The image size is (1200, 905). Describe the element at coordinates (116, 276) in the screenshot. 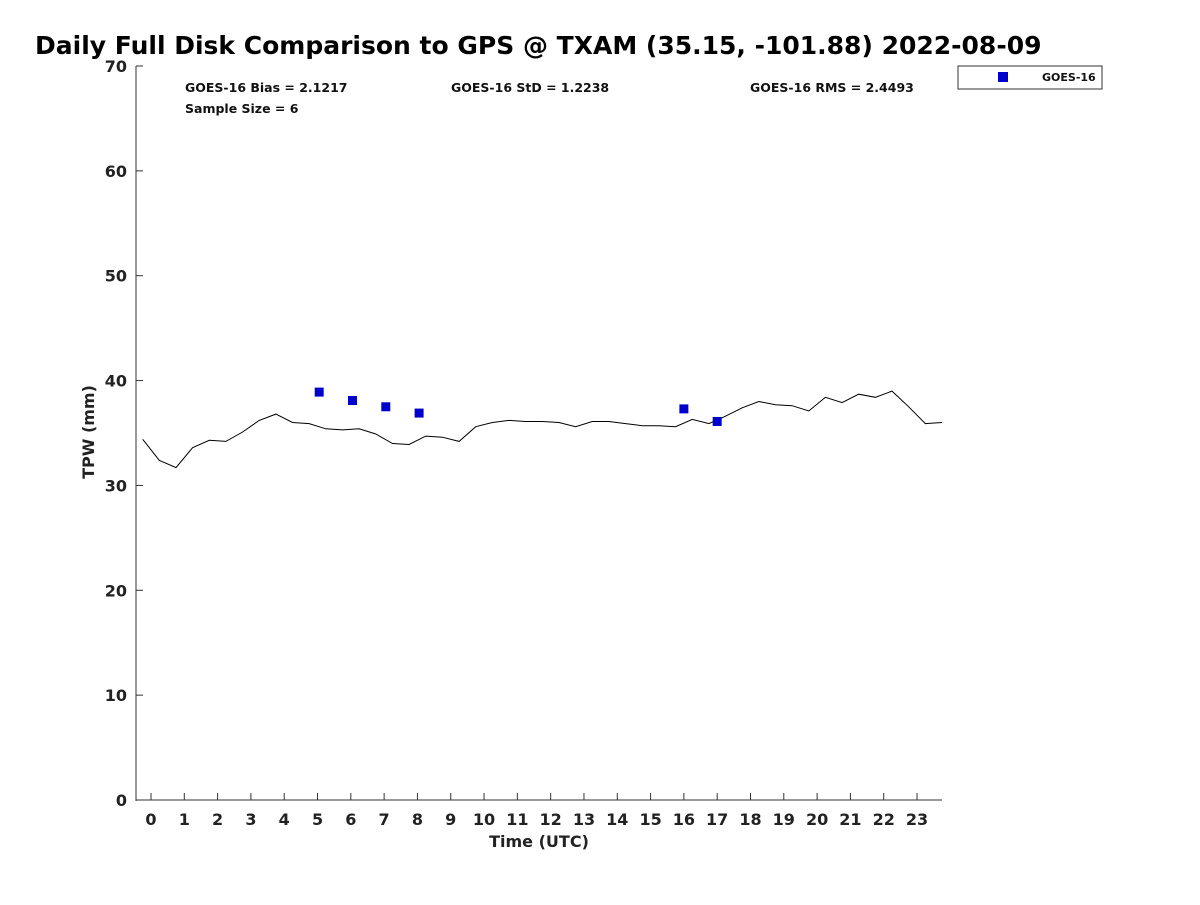

I see `y-tick-label: 50` at that location.